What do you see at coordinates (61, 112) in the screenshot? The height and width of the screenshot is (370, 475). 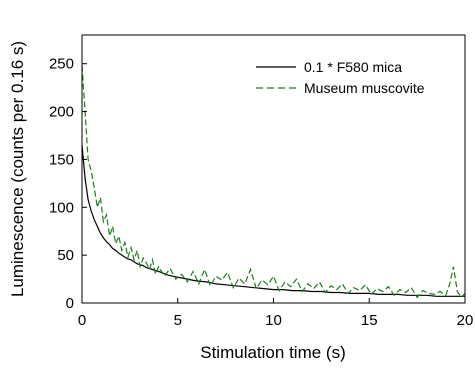 I see `y-tick-label: 200` at bounding box center [61, 112].